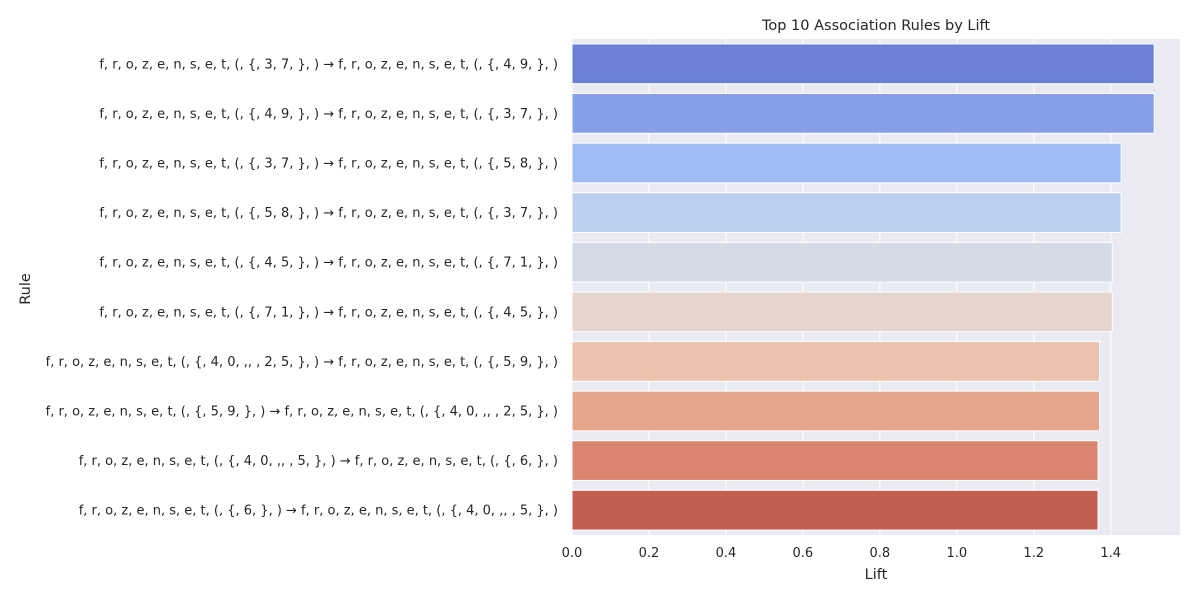  I want to click on x-tick-label: 1.4, so click(1110, 553).